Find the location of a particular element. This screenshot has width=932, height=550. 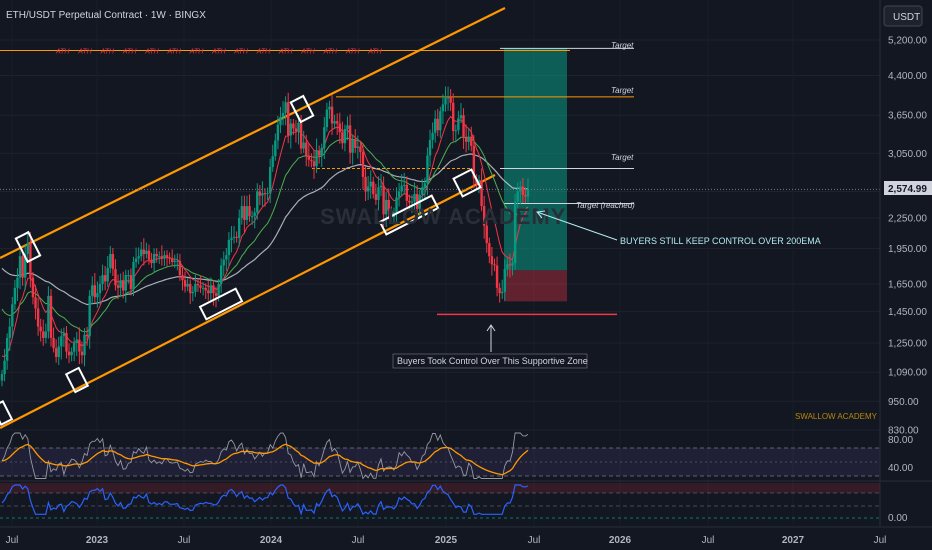

annotation-arrow-line is located at coordinates (577, 226).